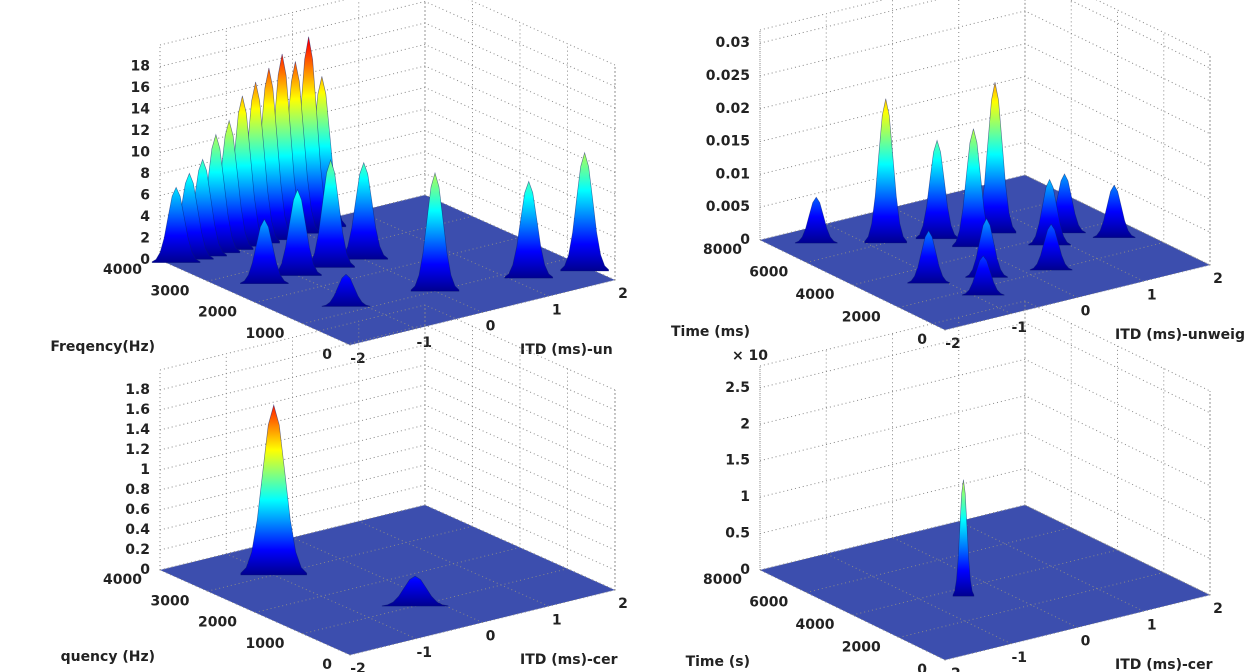 The width and height of the screenshot is (1260, 672). What do you see at coordinates (732, 174) in the screenshot?
I see `z-tick-label: 0.01` at bounding box center [732, 174].